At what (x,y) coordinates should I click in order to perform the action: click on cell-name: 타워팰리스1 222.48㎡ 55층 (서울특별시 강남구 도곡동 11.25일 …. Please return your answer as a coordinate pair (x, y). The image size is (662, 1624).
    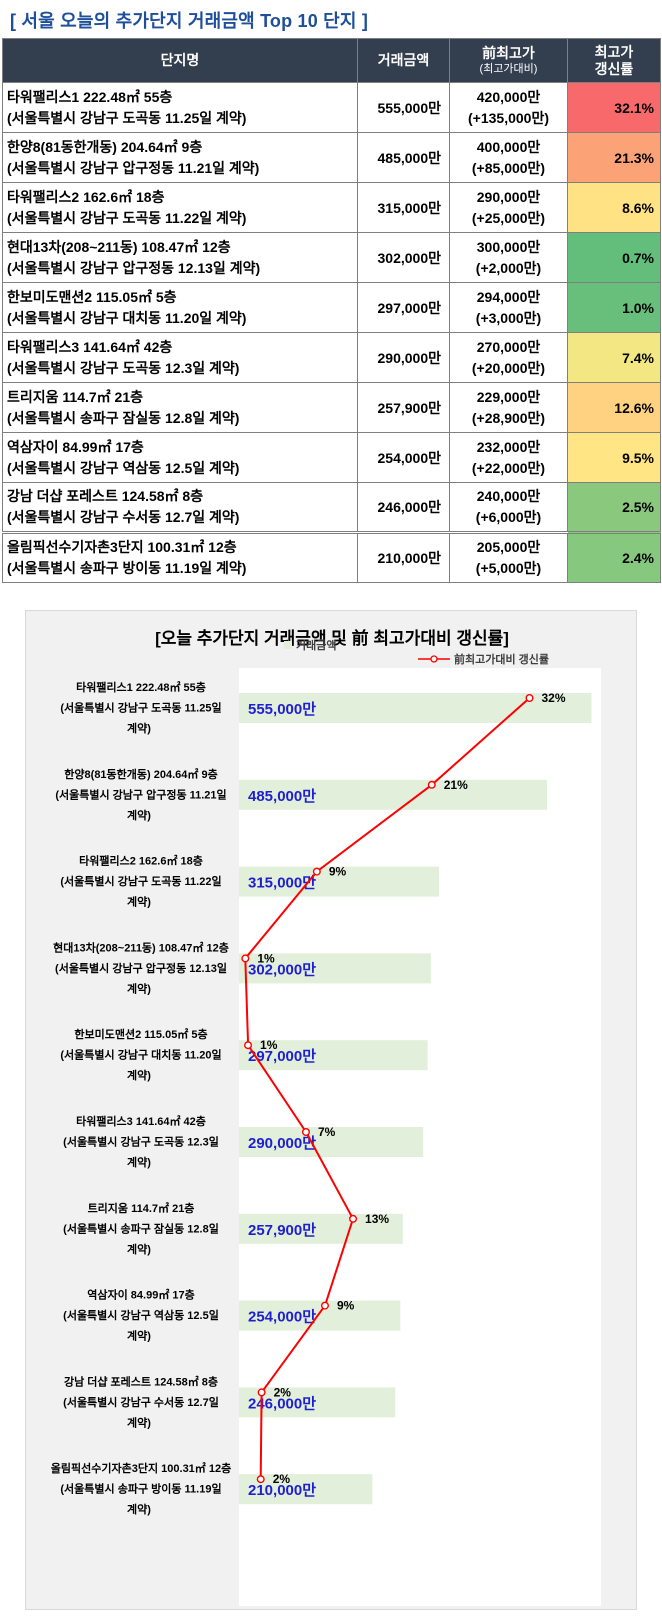
    Looking at the image, I should click on (180, 107).